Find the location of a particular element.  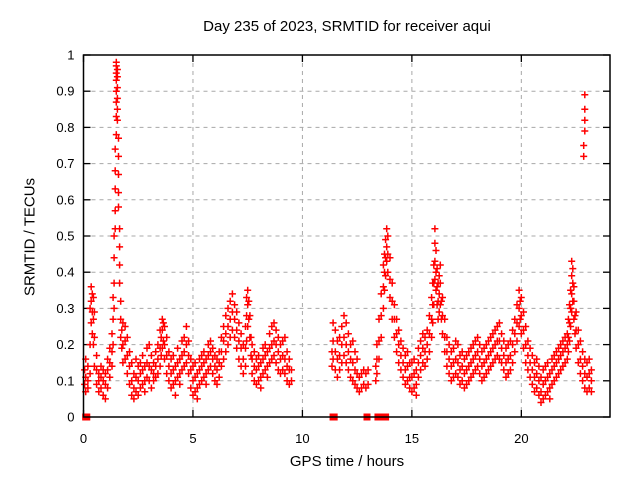

x-tick-label: 10 is located at coordinates (302, 438).